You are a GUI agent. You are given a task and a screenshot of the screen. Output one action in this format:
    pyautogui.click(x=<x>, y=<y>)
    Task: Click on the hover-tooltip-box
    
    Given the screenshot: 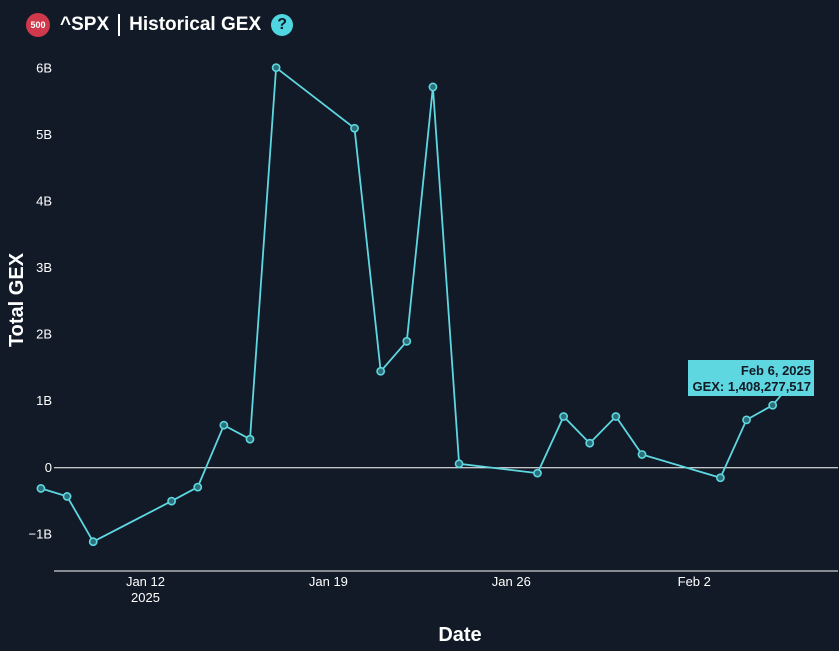 What is the action you would take?
    pyautogui.click(x=751, y=378)
    